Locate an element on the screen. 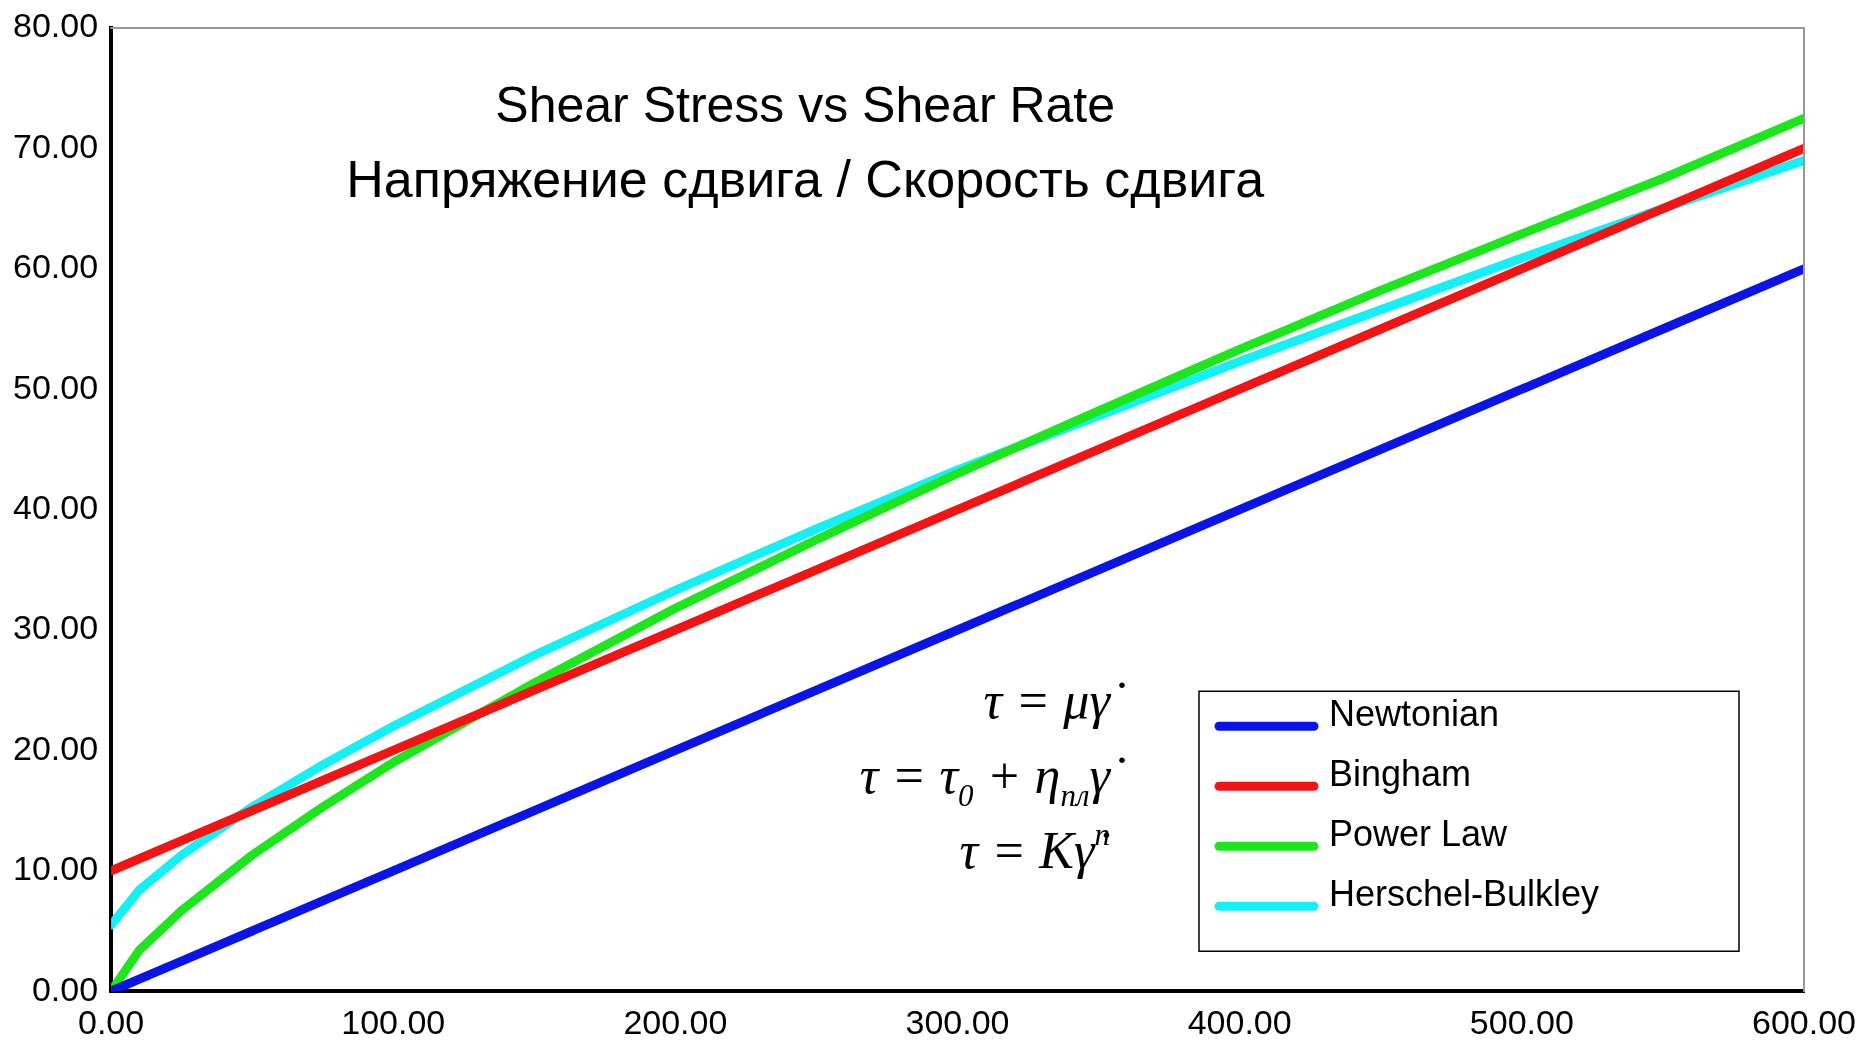  legend-label: Power Law is located at coordinates (1419, 834).